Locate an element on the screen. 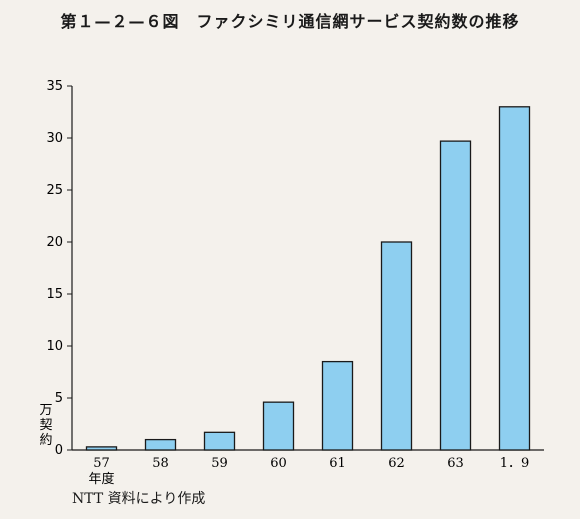 The image size is (580, 519). y-tick-label: 0 is located at coordinates (59, 450).